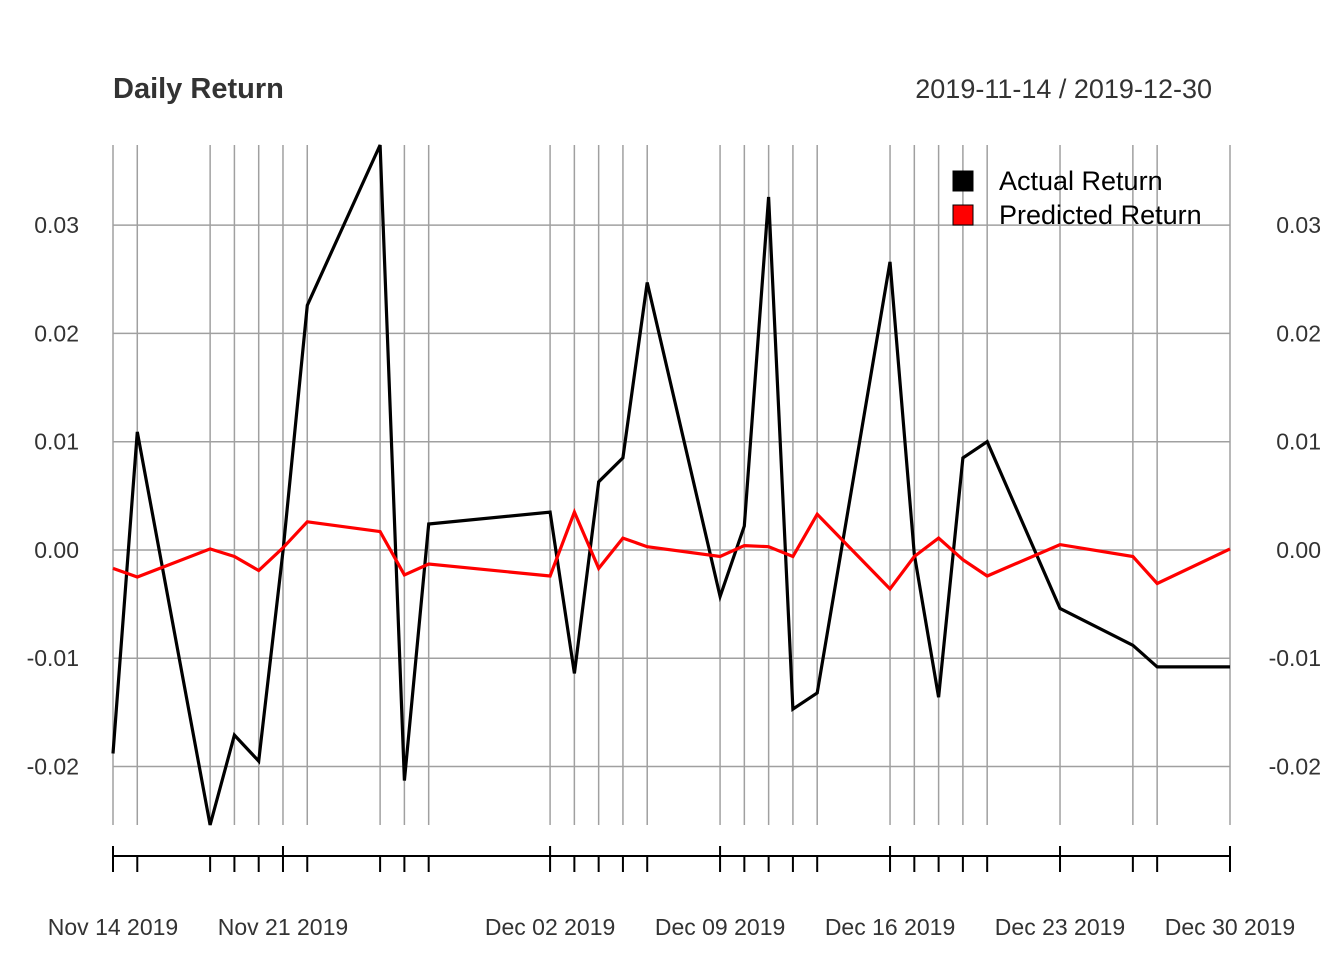  What do you see at coordinates (56, 550) in the screenshot?
I see `y-tick-label-left: 0.00` at bounding box center [56, 550].